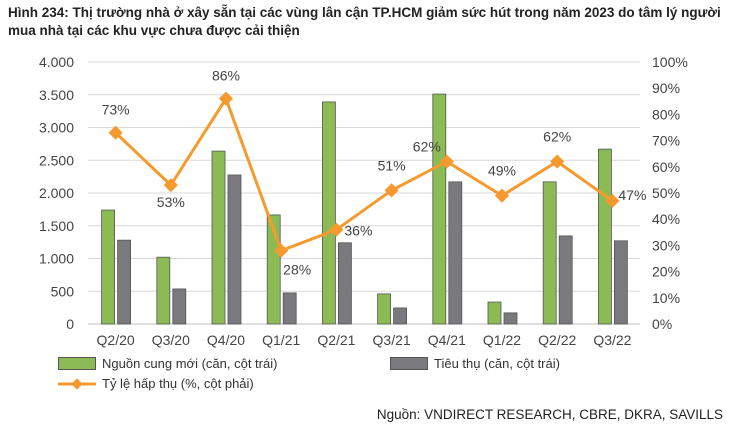 This screenshot has width=737, height=440. What do you see at coordinates (56, 193) in the screenshot?
I see `left-axis-tick: 2.000` at bounding box center [56, 193].